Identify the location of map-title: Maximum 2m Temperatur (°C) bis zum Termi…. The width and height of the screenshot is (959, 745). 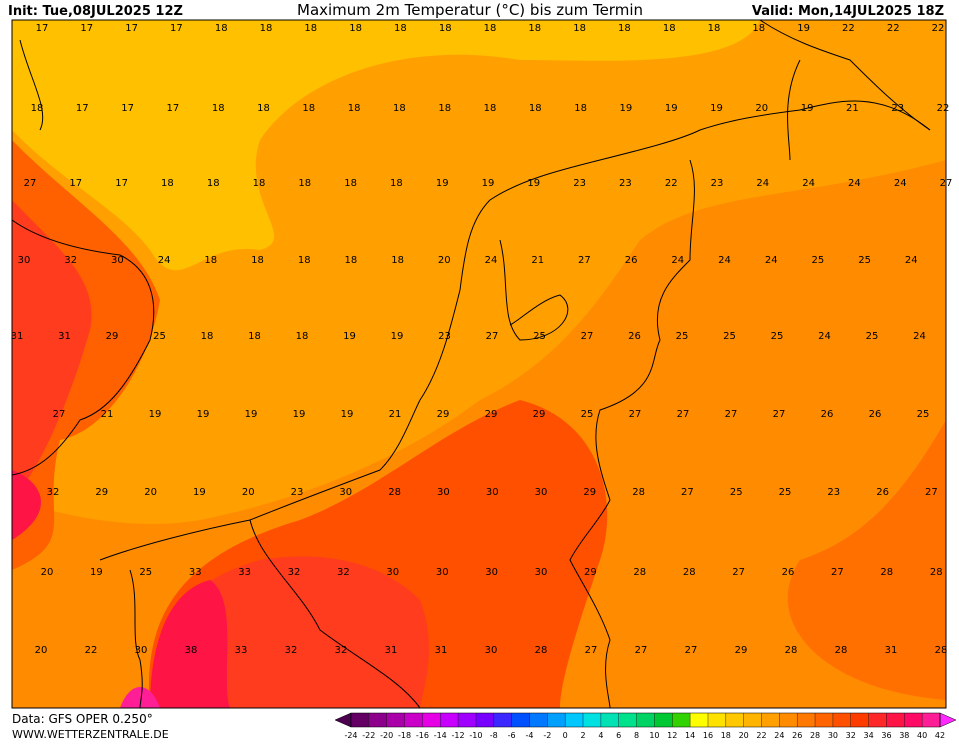
(470, 10).